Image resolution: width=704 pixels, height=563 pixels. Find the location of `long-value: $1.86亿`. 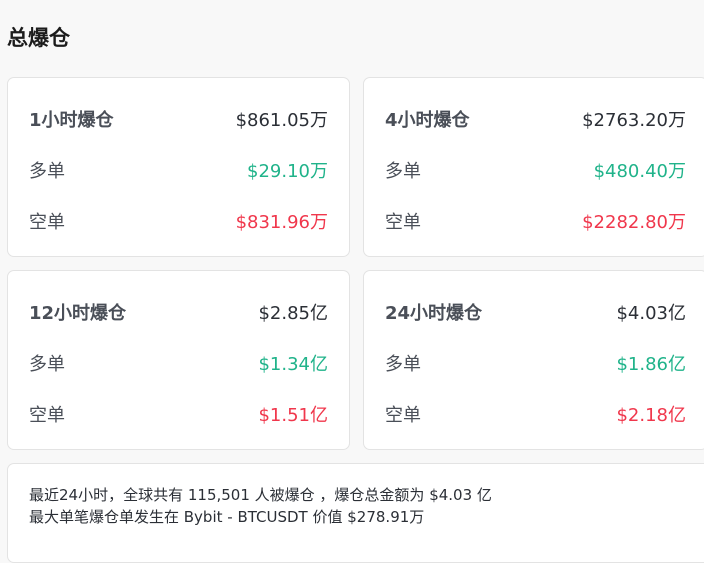

long-value: $1.86亿 is located at coordinates (651, 364).